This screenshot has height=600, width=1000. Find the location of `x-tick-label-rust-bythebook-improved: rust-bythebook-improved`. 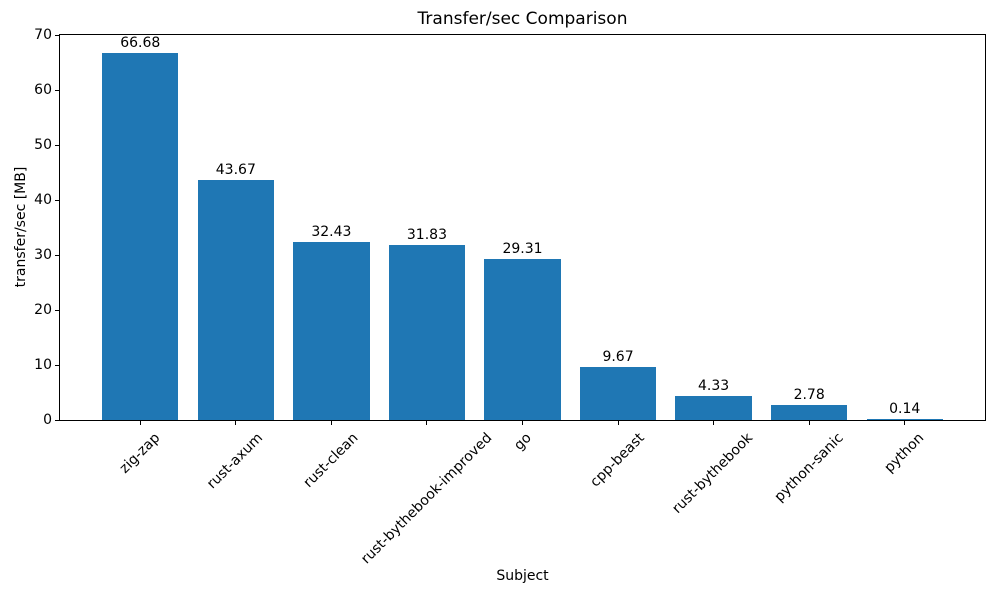

x-tick-label-rust-bythebook-improved: rust-bythebook-improved is located at coordinates (426, 499).